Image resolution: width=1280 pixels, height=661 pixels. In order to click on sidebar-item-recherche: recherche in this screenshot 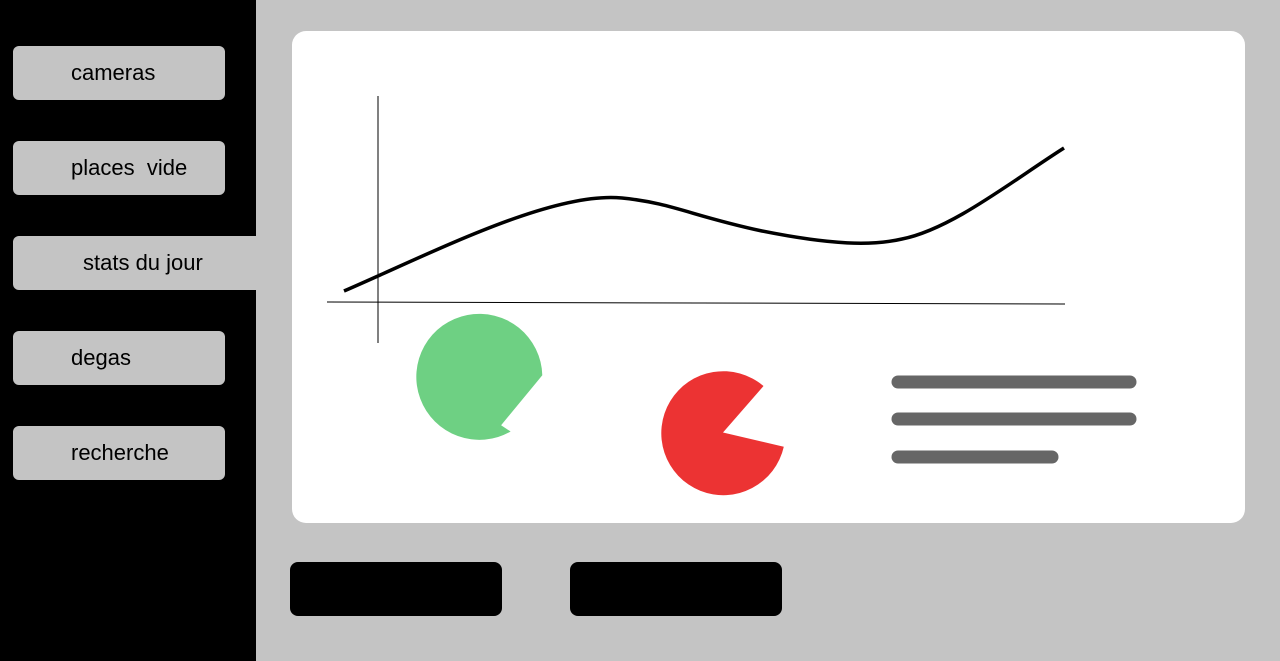, I will do `click(119, 453)`.